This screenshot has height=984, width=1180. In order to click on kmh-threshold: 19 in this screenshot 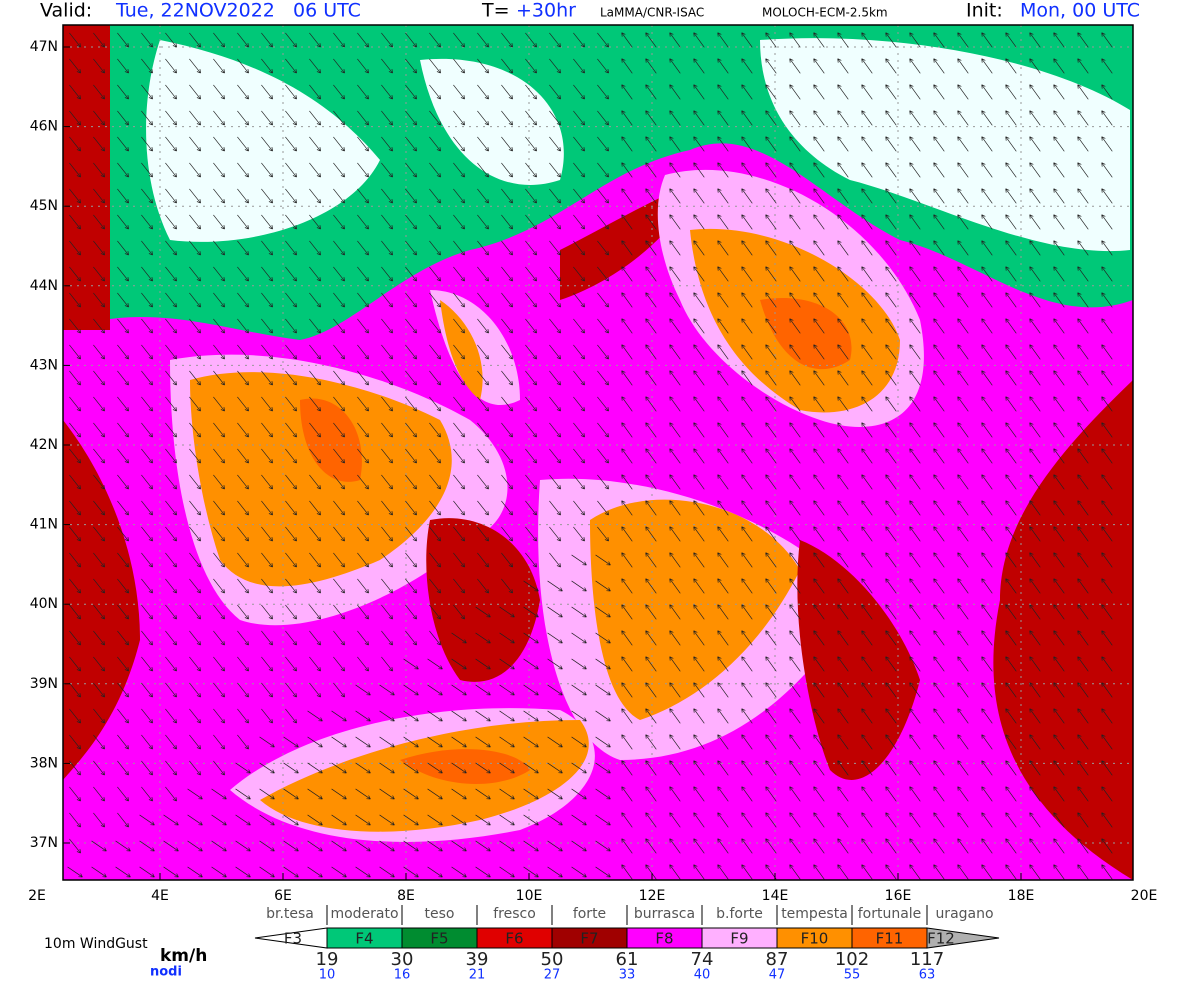, I will do `click(327, 959)`.